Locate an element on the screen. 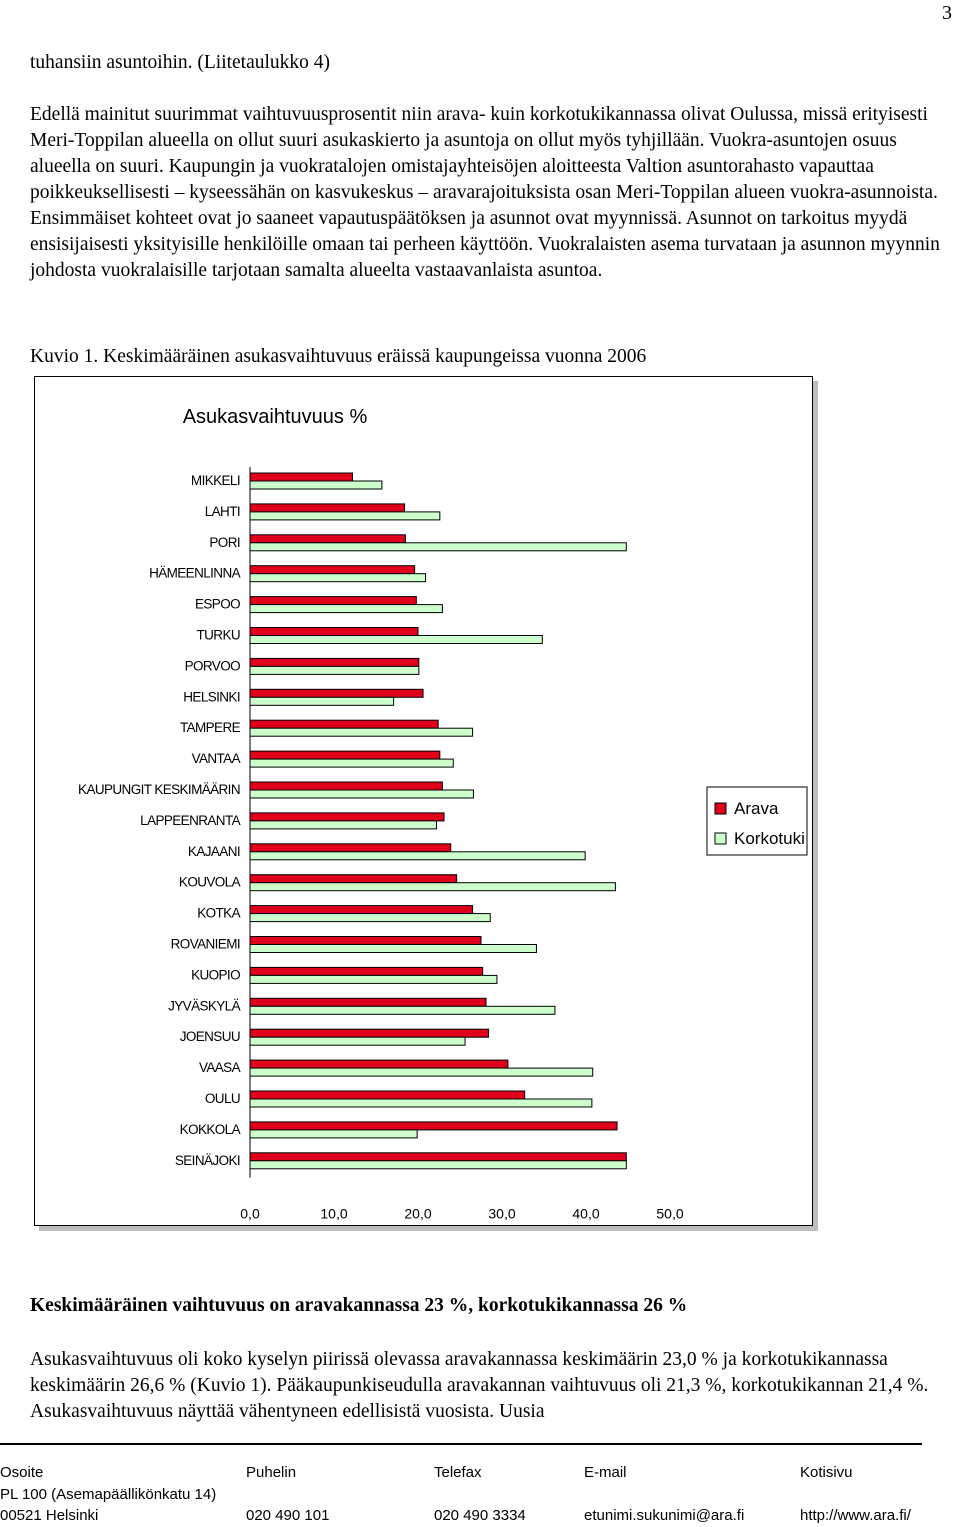 This screenshot has width=960, height=1527. footer-value: http://www.ara.fi/ is located at coordinates (855, 1515).